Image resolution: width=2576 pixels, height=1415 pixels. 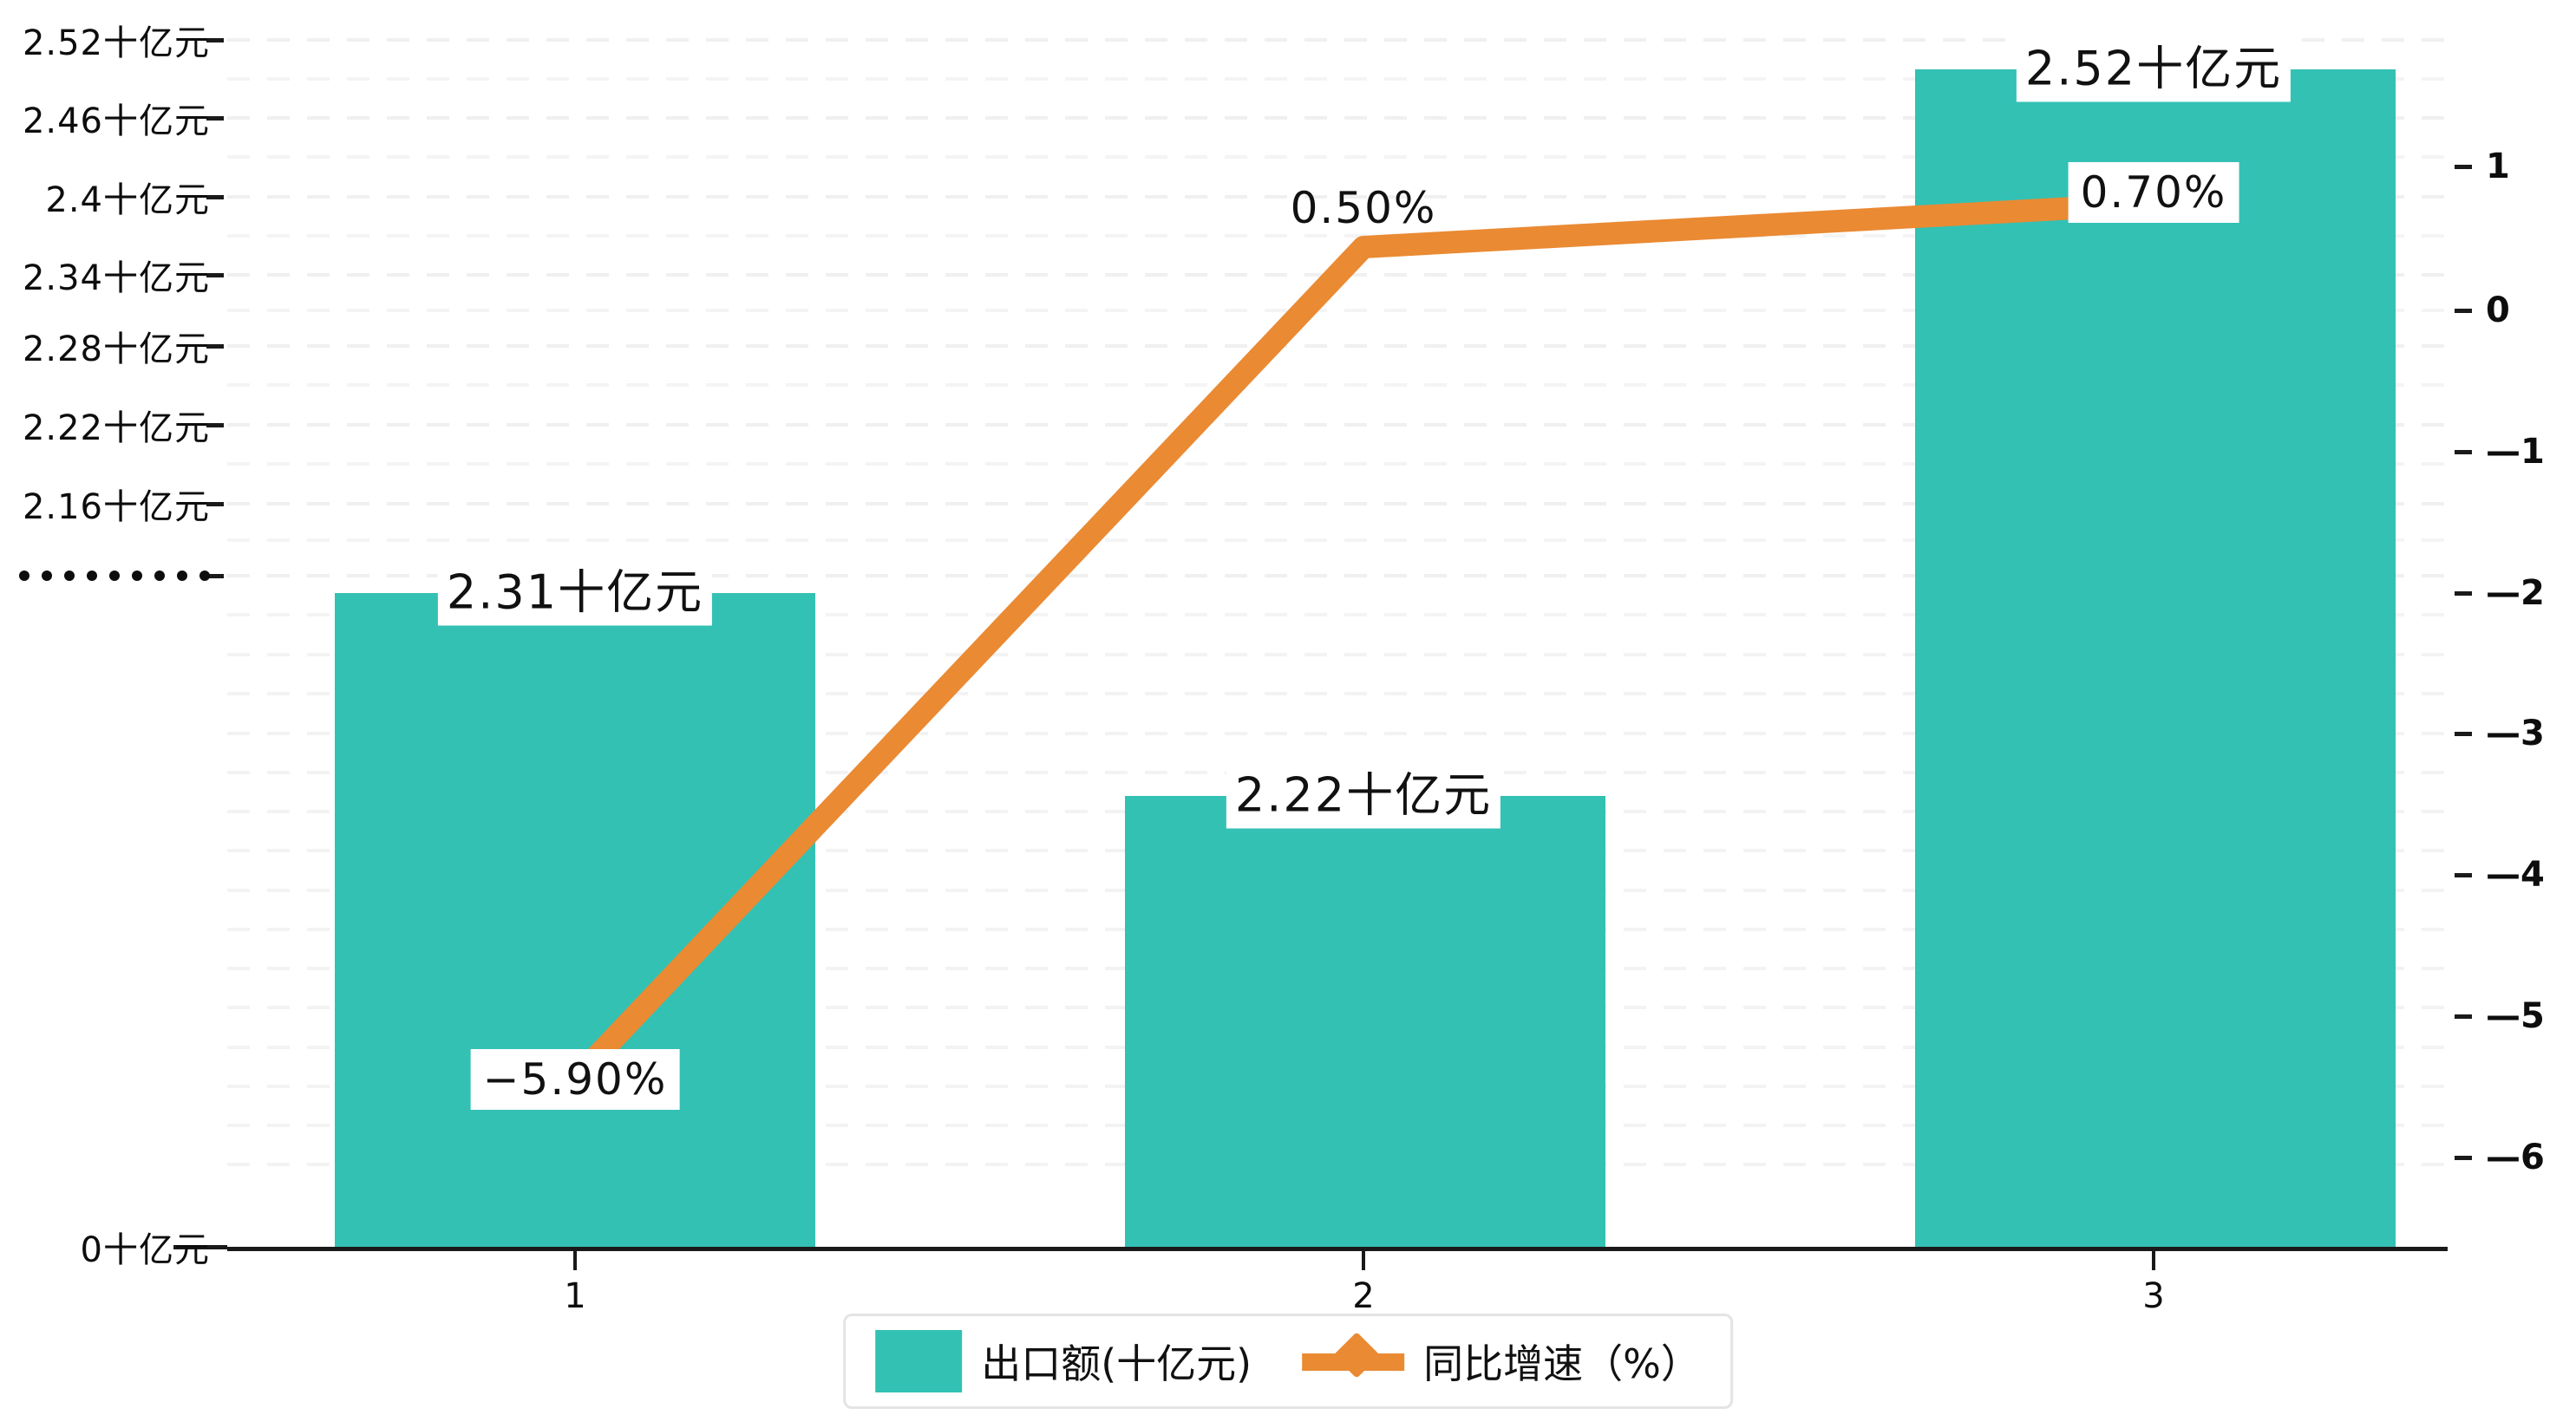 I want to click on x-axis-tick-label: 1, so click(x=575, y=1296).